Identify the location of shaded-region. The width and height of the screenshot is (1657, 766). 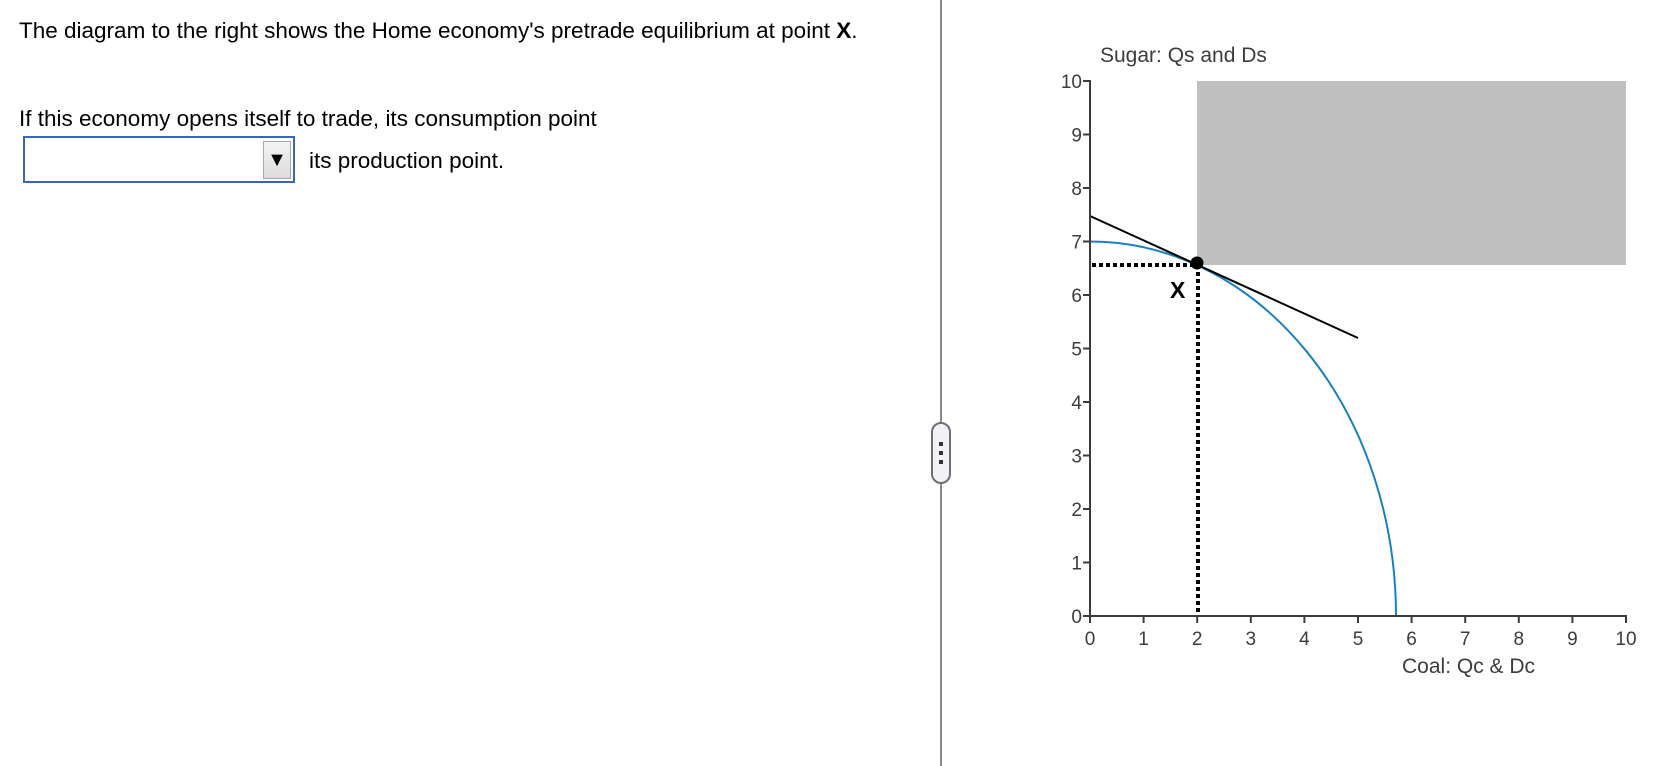
(1411, 173).